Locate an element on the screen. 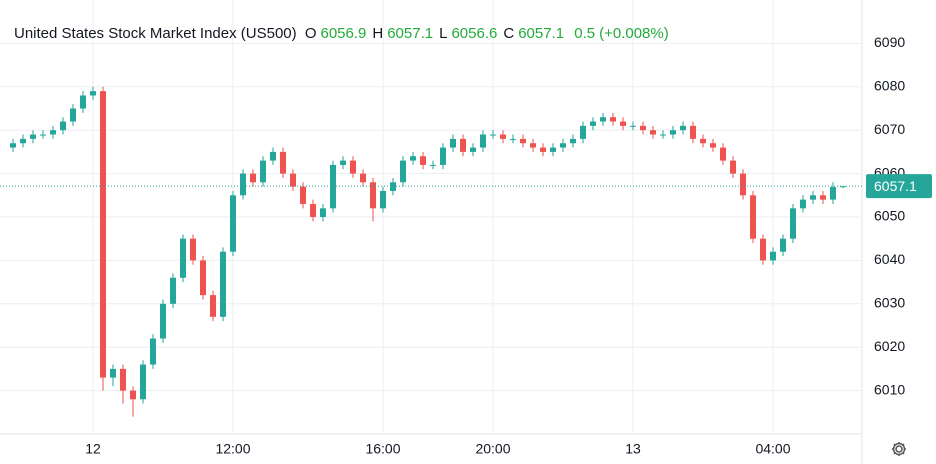 This screenshot has width=936, height=464. ohlc-value: 6056.6 is located at coordinates (474, 33).